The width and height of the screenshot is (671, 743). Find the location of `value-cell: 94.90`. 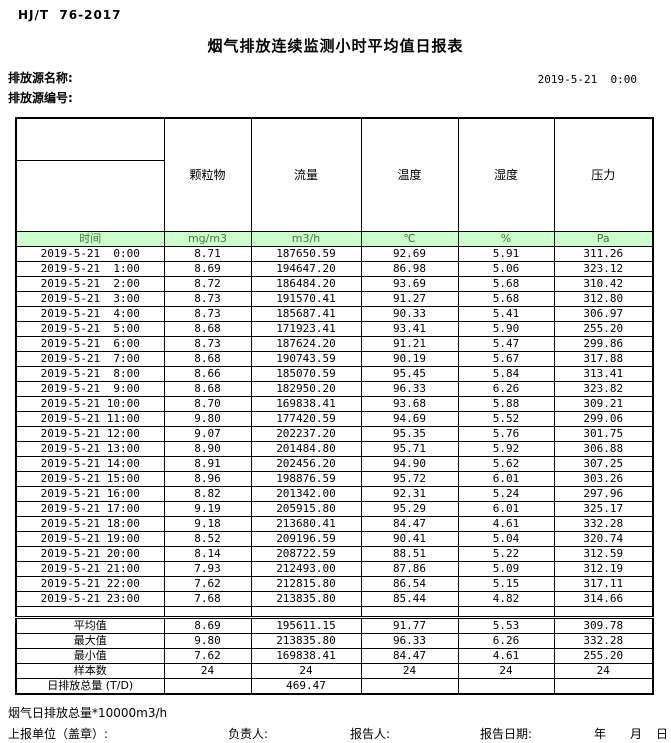

value-cell: 94.90 is located at coordinates (409, 464).